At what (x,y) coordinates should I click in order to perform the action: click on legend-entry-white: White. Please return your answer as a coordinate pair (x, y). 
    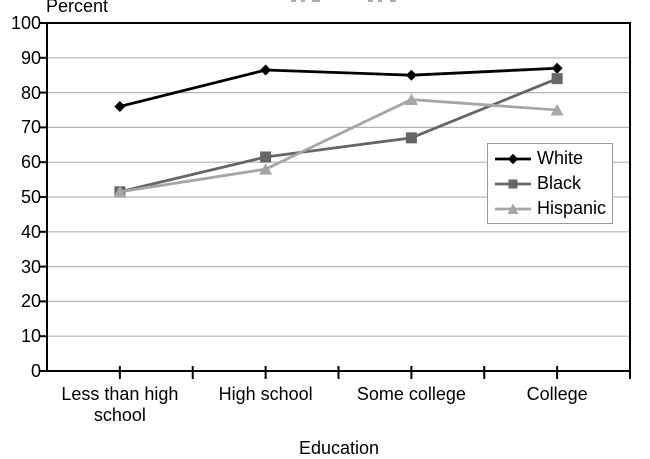
    Looking at the image, I should click on (553, 158).